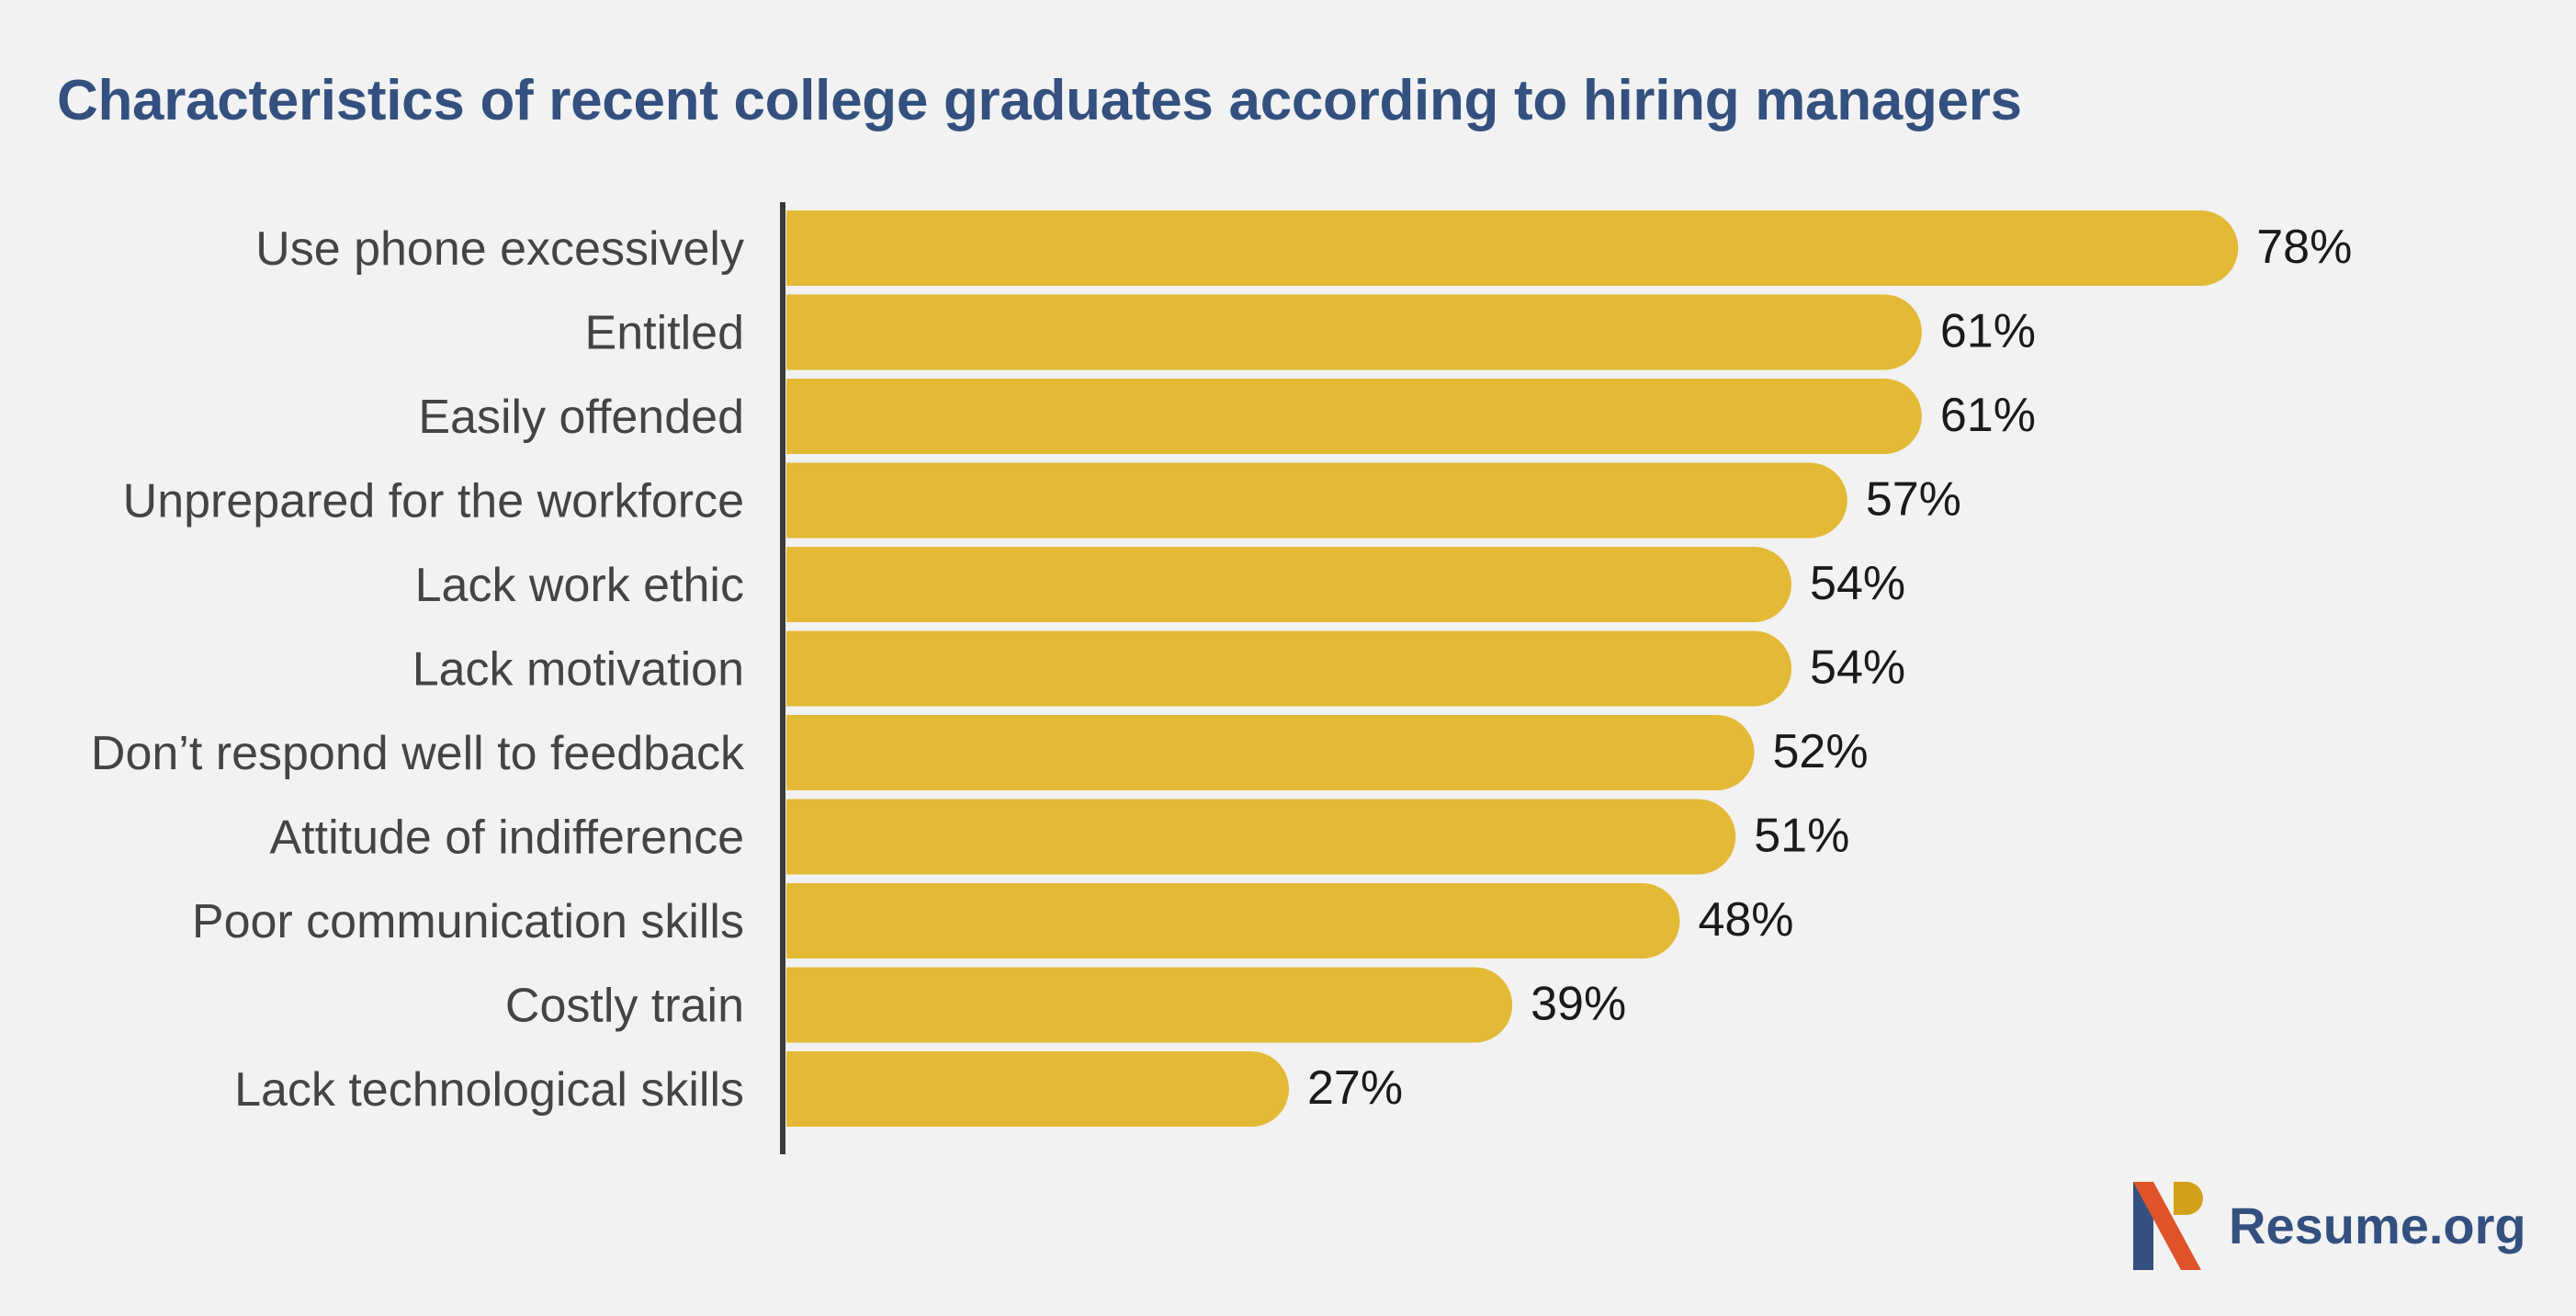 The width and height of the screenshot is (2576, 1316). What do you see at coordinates (578, 670) in the screenshot?
I see `category-label: Lack motivation` at bounding box center [578, 670].